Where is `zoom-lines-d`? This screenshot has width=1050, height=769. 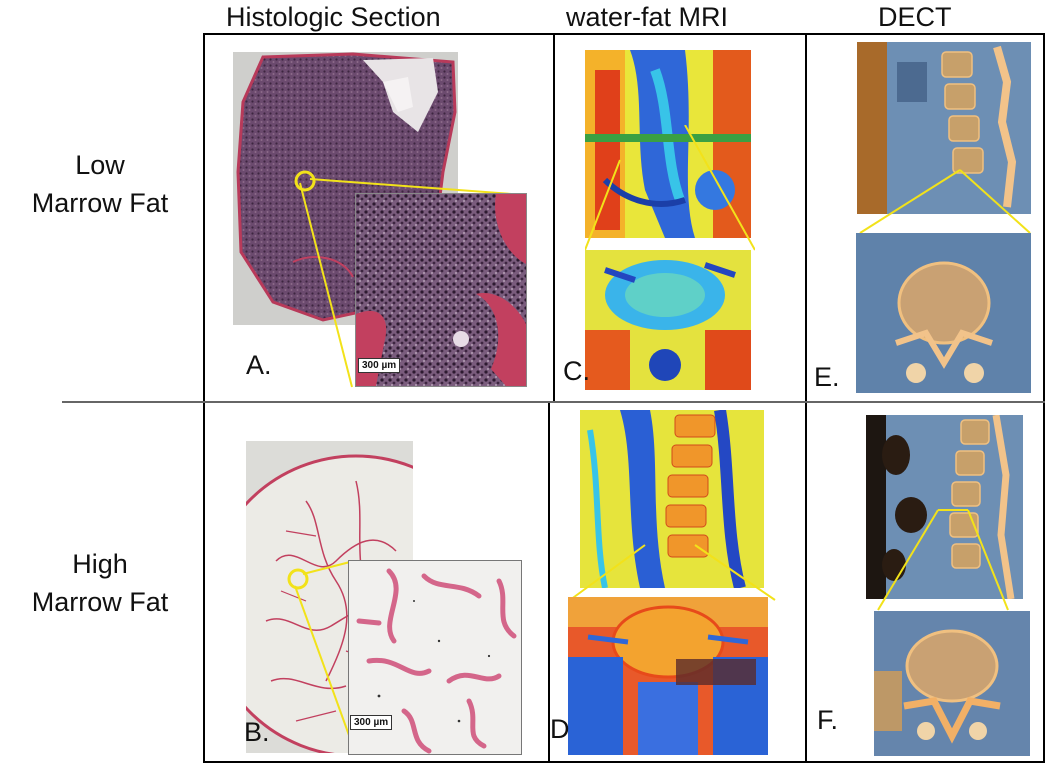
zoom-lines-d is located at coordinates (672, 572).